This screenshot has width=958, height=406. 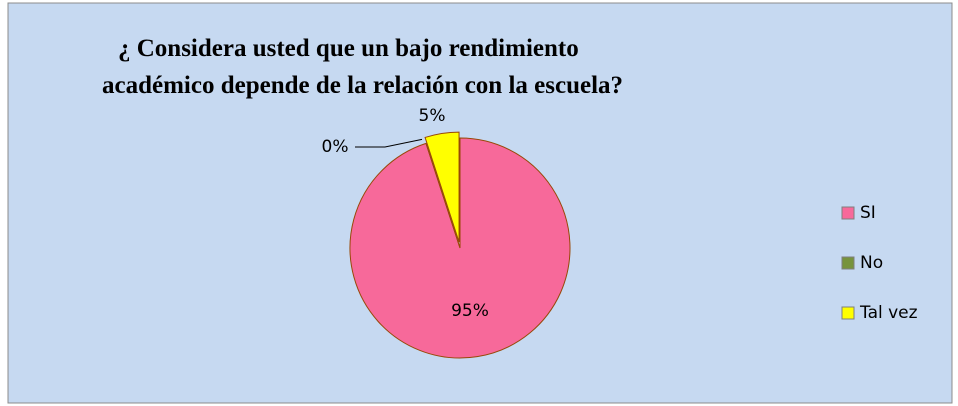 What do you see at coordinates (389, 143) in the screenshot?
I see `leader-line` at bounding box center [389, 143].